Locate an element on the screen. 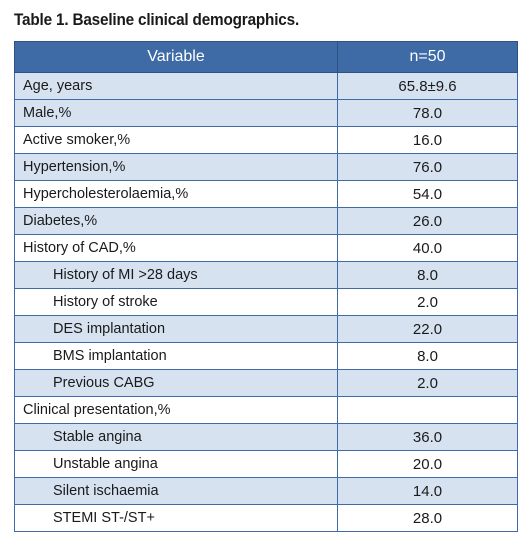  row-value: 20.0 is located at coordinates (427, 464).